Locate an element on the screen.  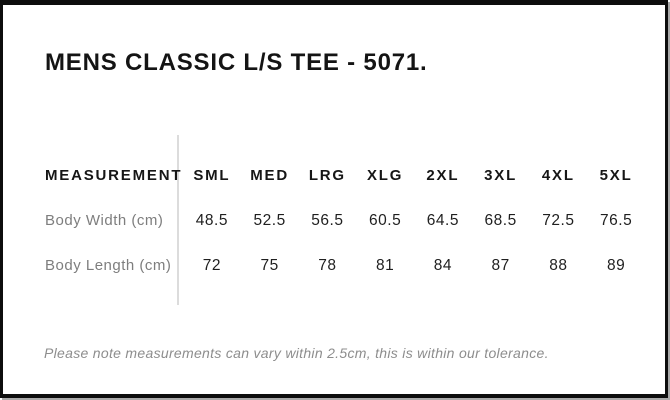
measurement-value: 64.5 is located at coordinates (442, 220).